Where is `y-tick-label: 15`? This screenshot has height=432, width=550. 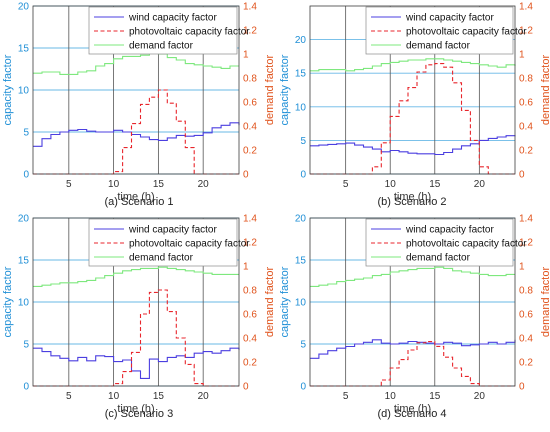
y-tick-label: 15 is located at coordinates (24, 49).